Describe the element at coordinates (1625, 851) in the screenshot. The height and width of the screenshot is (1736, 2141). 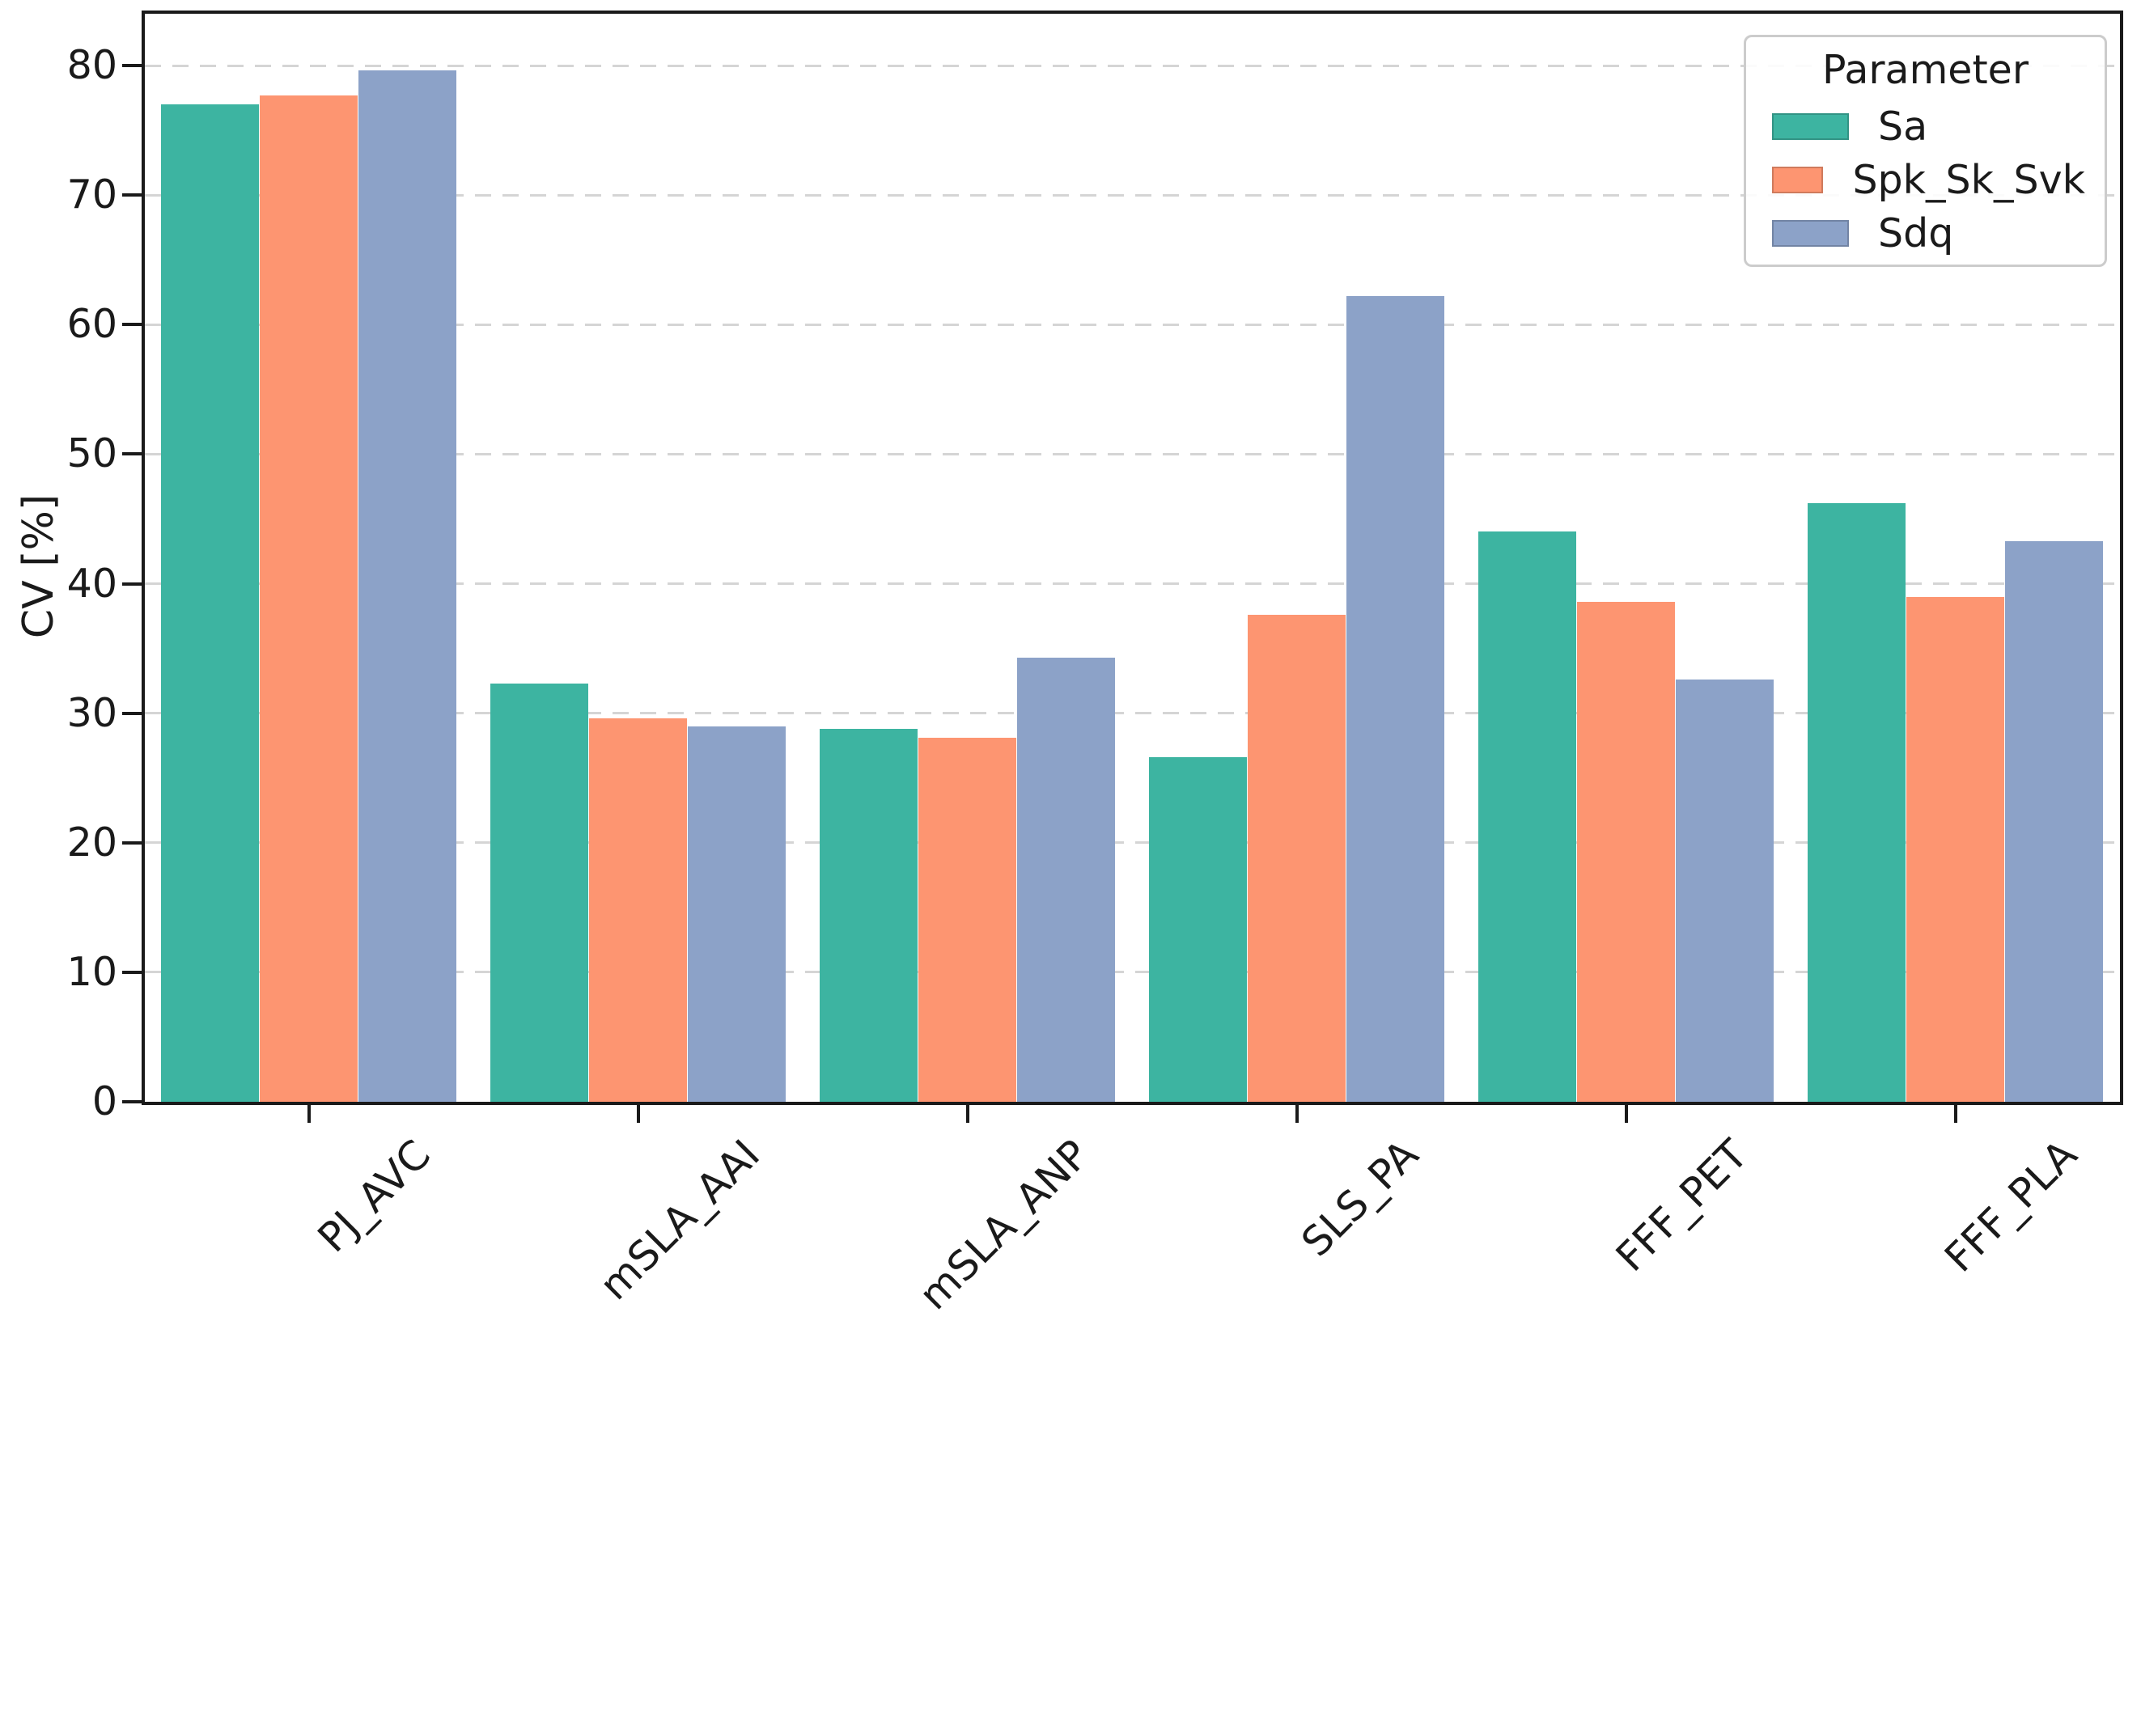
I see `bar-Spk_Sk_Svk-FFF_PET` at that location.